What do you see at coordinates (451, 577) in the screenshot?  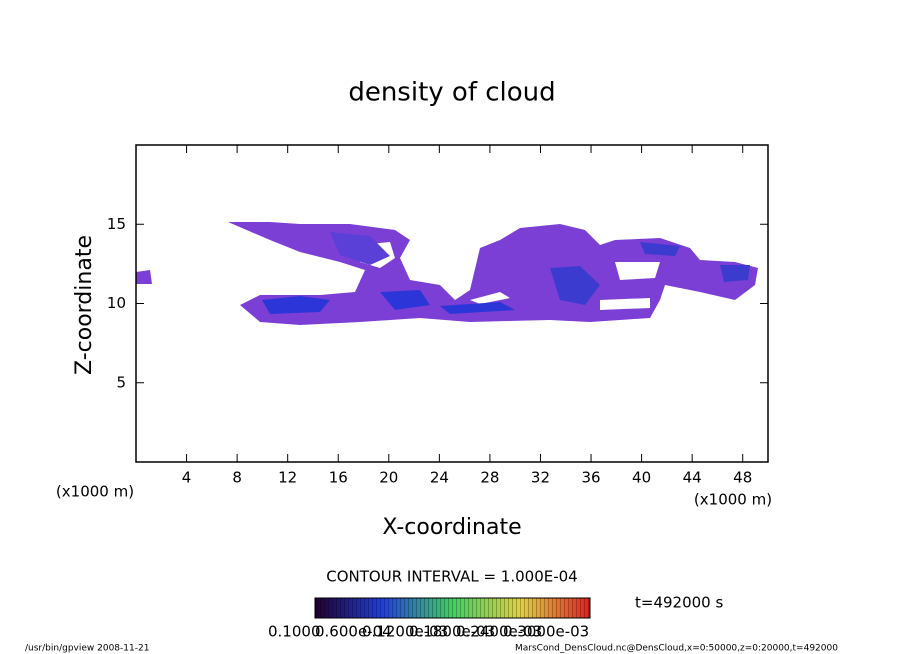 I see `contour-interval: CONTOUR INTERVAL = 1.000E-04` at bounding box center [451, 577].